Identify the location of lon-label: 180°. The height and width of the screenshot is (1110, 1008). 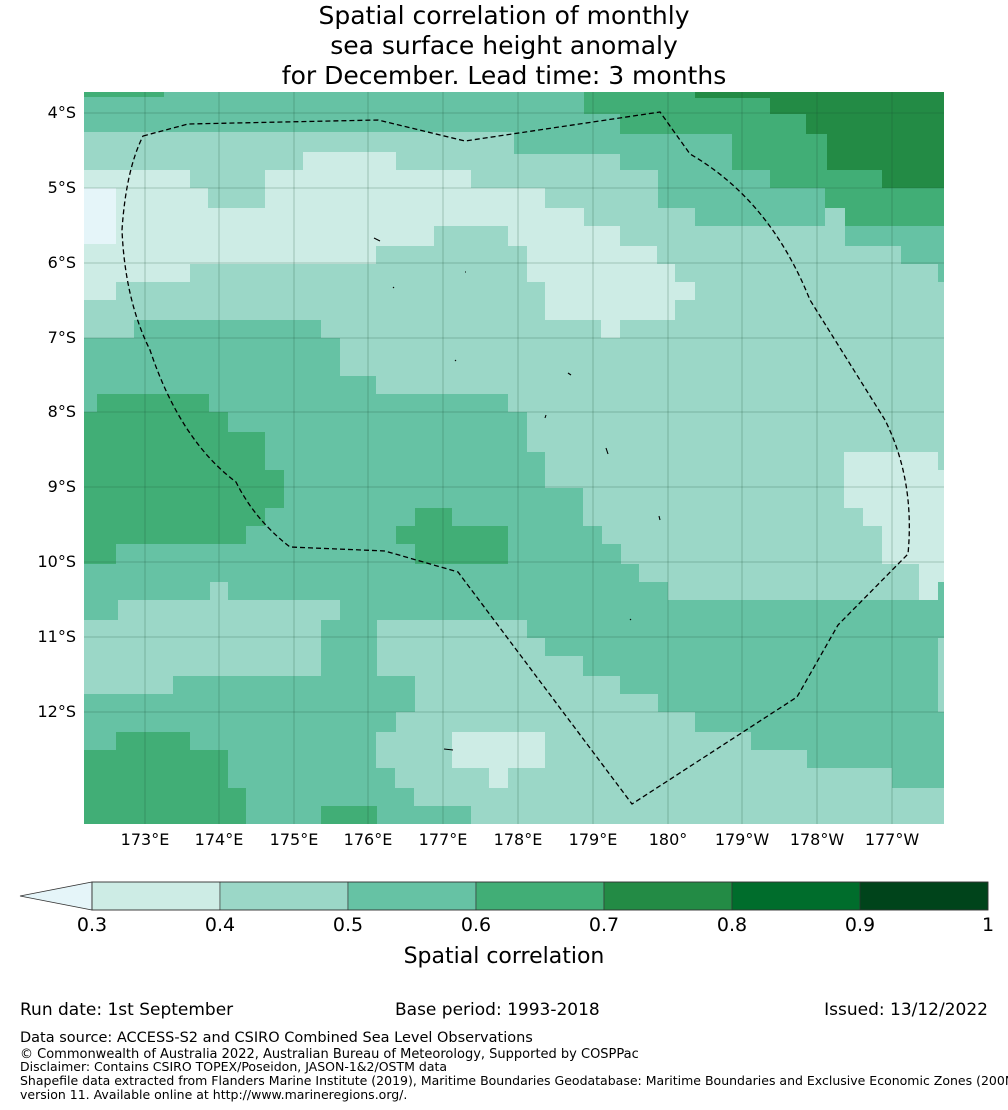
(668, 839).